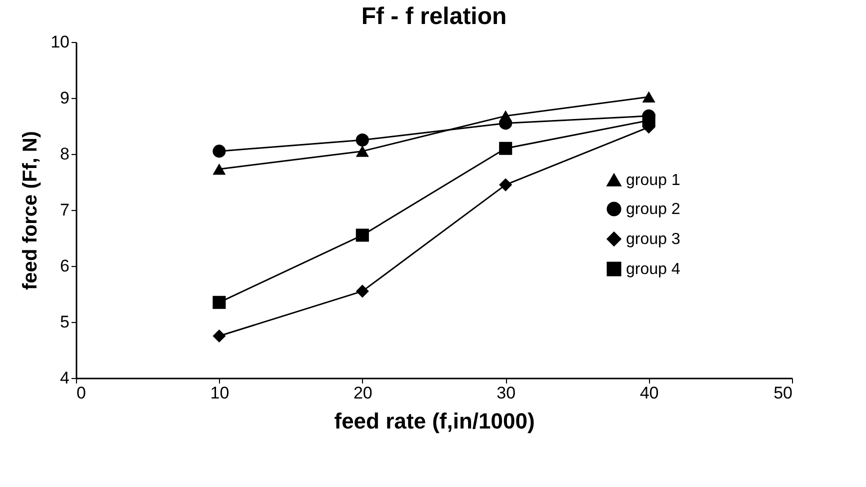 The width and height of the screenshot is (866, 487). I want to click on legend-label: group 3, so click(653, 239).